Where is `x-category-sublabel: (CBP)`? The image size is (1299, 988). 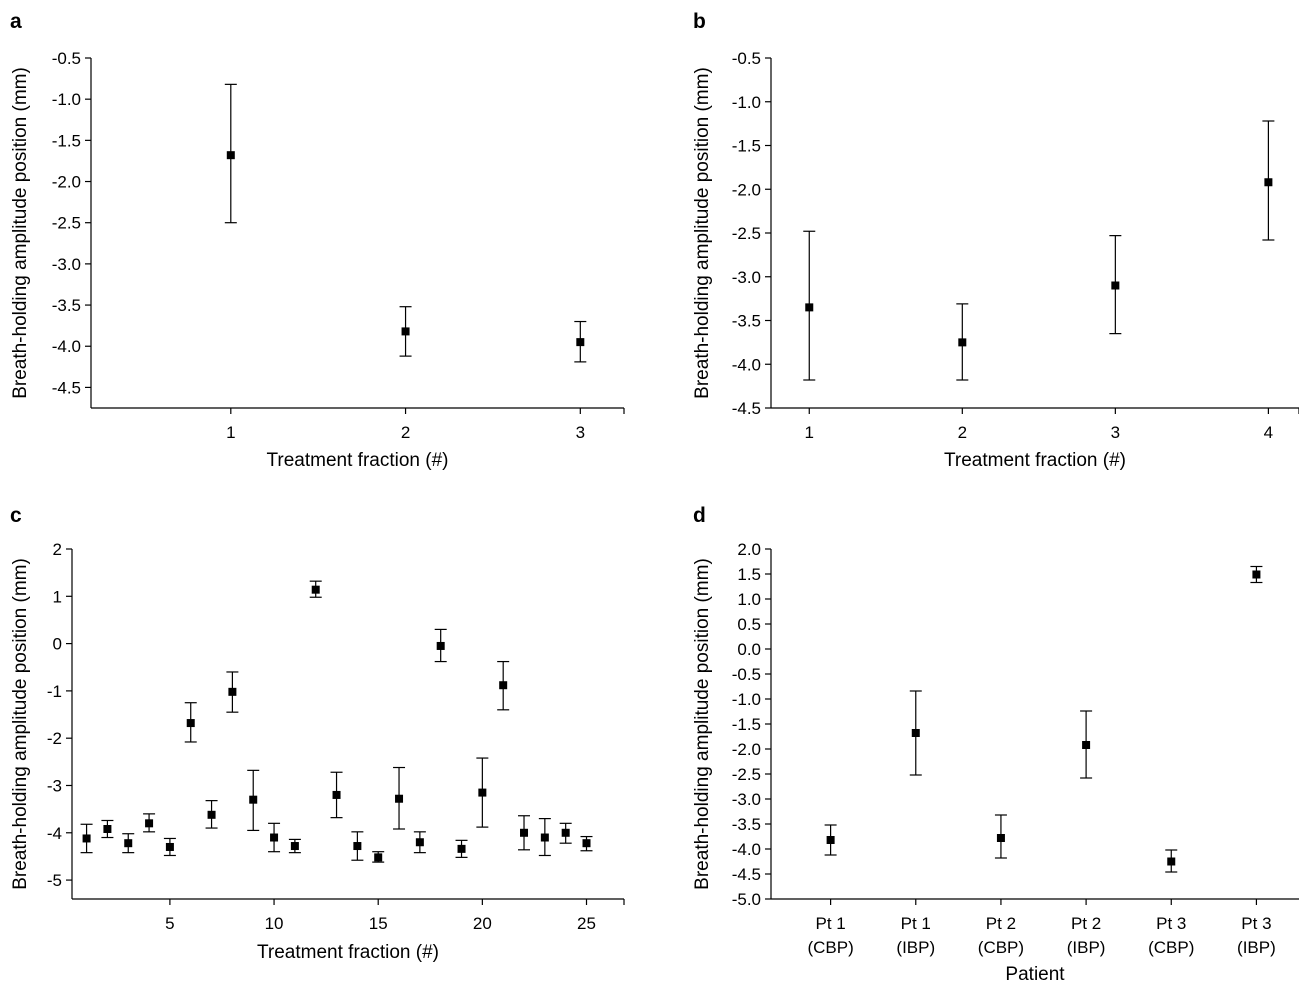
x-category-sublabel: (CBP) is located at coordinates (1001, 947).